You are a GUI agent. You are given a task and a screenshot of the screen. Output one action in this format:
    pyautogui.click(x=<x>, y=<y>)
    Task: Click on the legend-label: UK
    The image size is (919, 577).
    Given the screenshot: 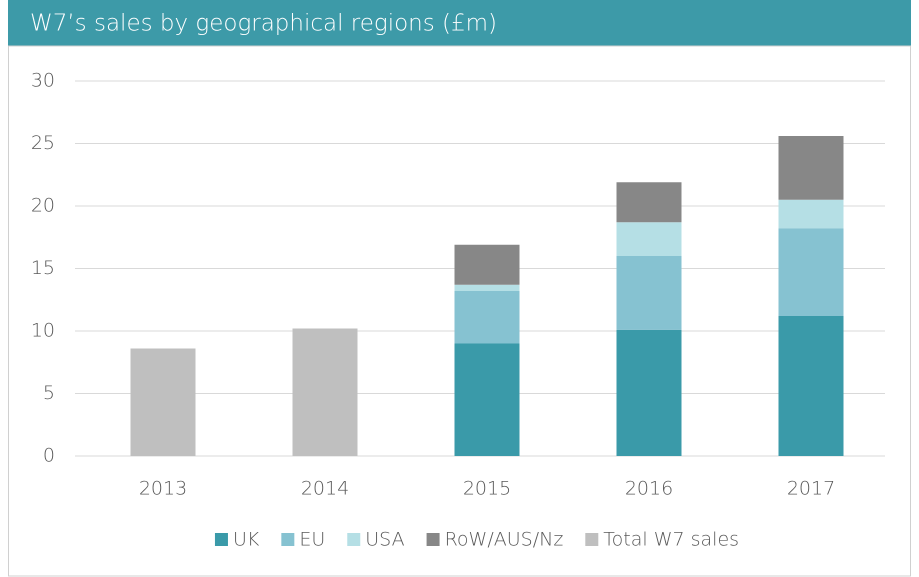 What is the action you would take?
    pyautogui.click(x=246, y=540)
    